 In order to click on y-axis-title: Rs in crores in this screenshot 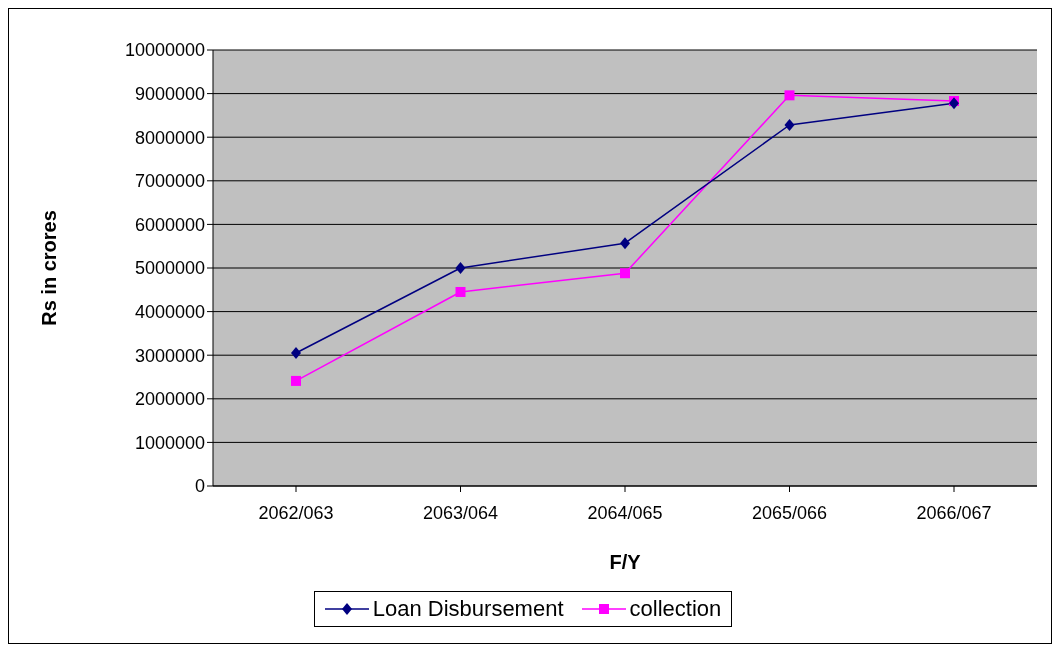, I will do `click(49, 268)`.